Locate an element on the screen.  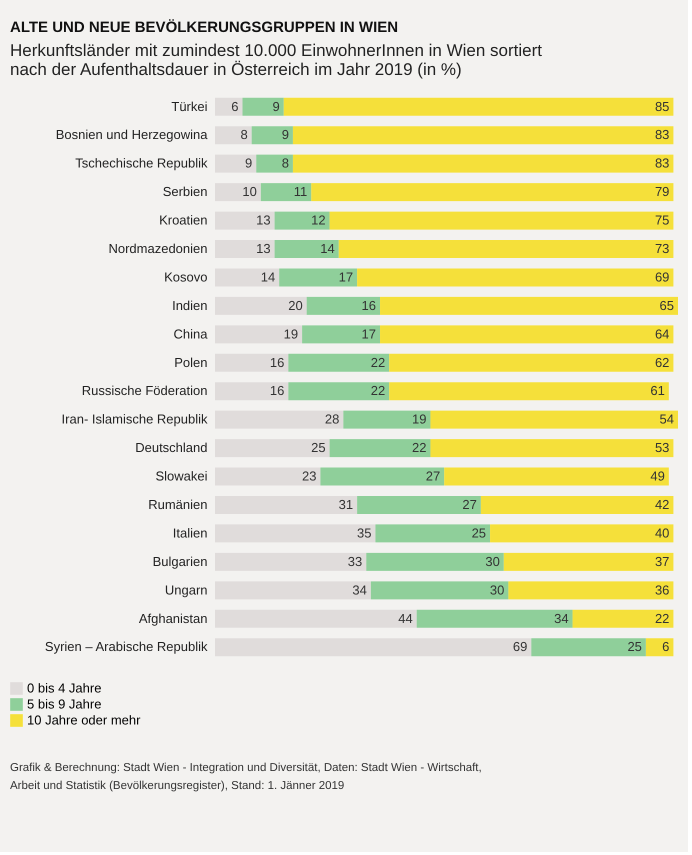
data-label: 16 is located at coordinates (277, 390).